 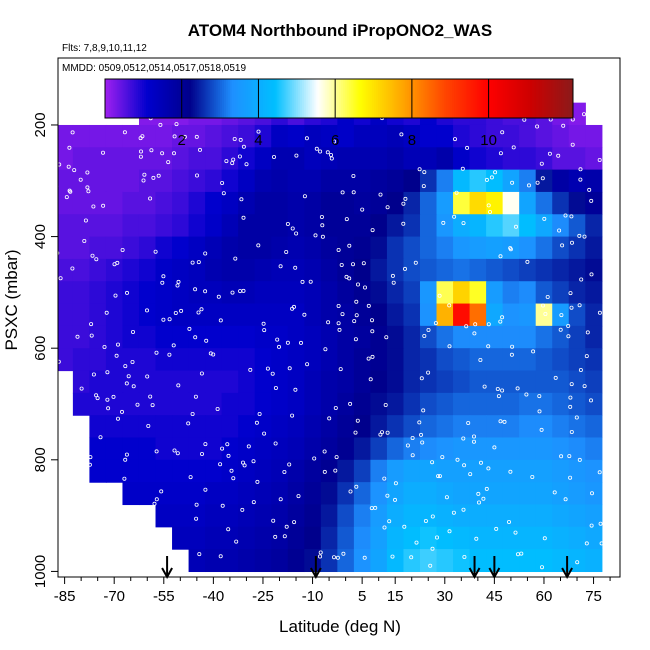 I want to click on flights-annotation: Flts: 7,8,9,10,11,12, so click(x=104, y=48).